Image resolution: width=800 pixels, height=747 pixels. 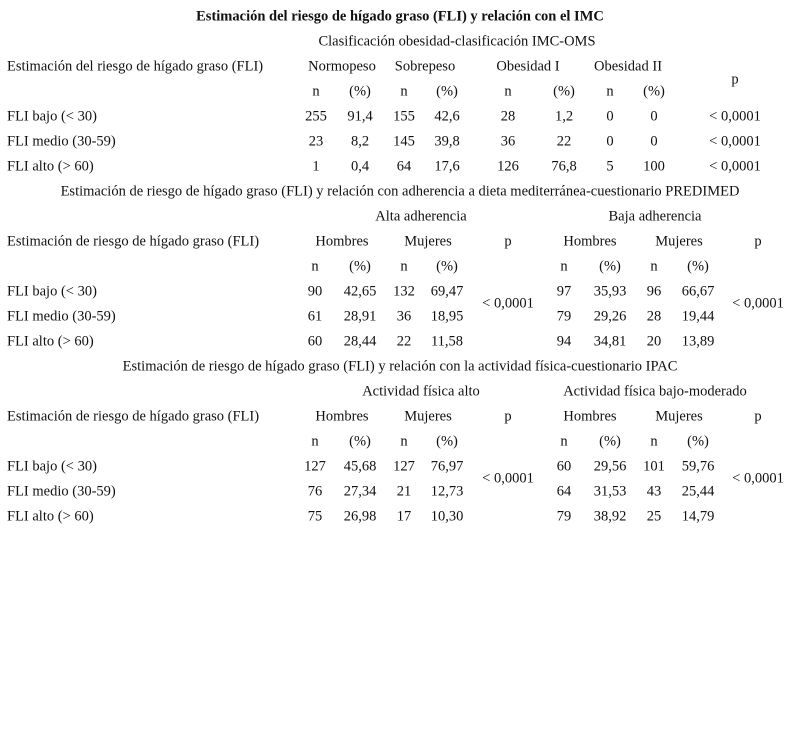 What do you see at coordinates (528, 66) in the screenshot?
I see `column-header: Obesidad I` at bounding box center [528, 66].